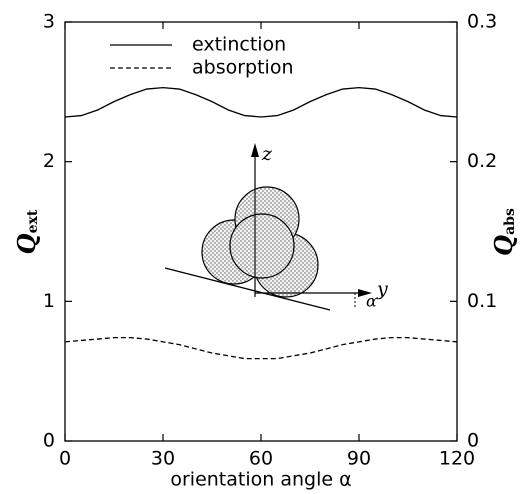 The height and width of the screenshot is (494, 523). What do you see at coordinates (65, 459) in the screenshot?
I see `x-tick-label: 0` at bounding box center [65, 459].